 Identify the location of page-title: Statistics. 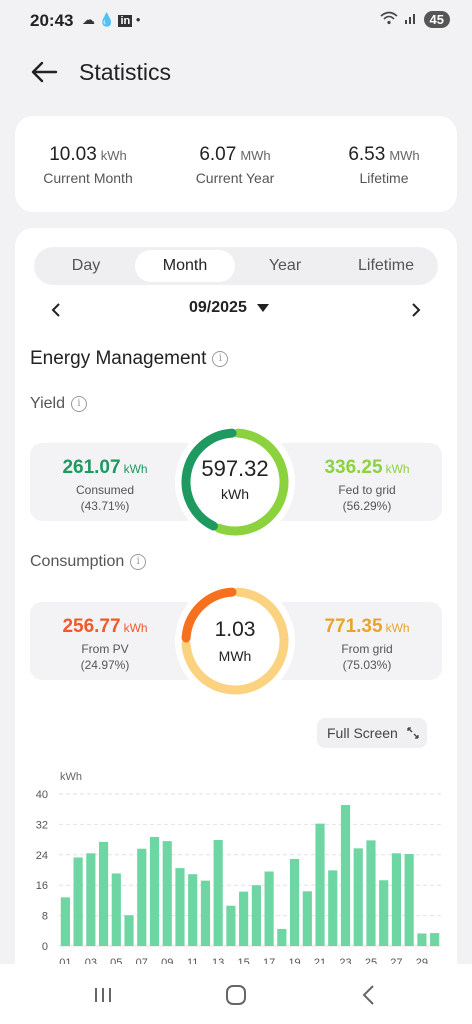
(125, 72).